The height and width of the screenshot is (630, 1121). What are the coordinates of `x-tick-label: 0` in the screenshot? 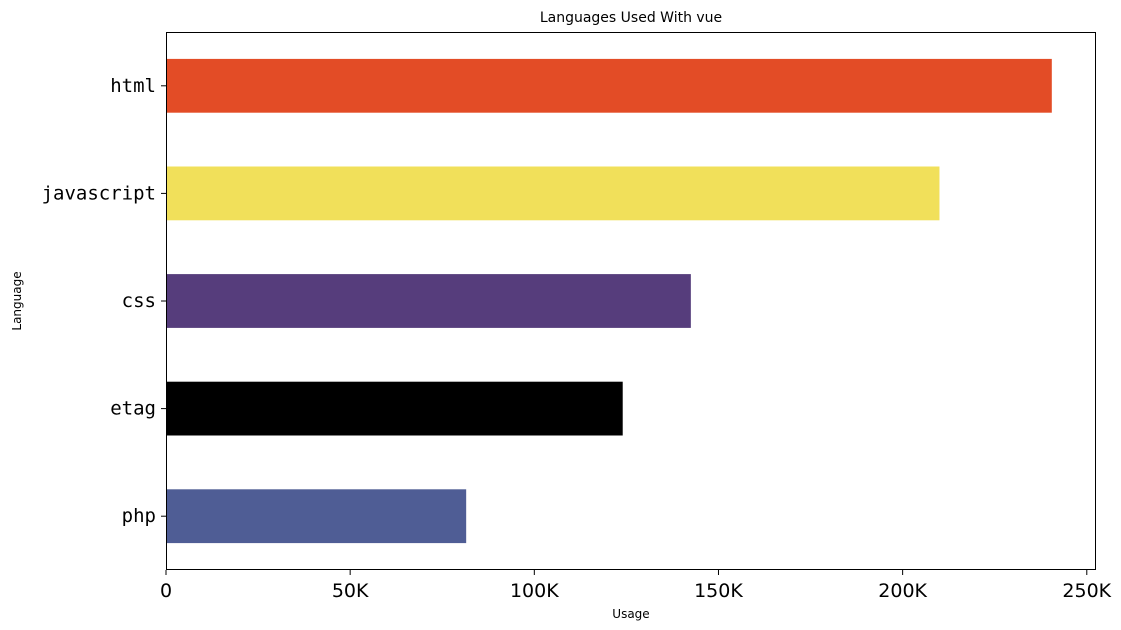 It's located at (166, 591).